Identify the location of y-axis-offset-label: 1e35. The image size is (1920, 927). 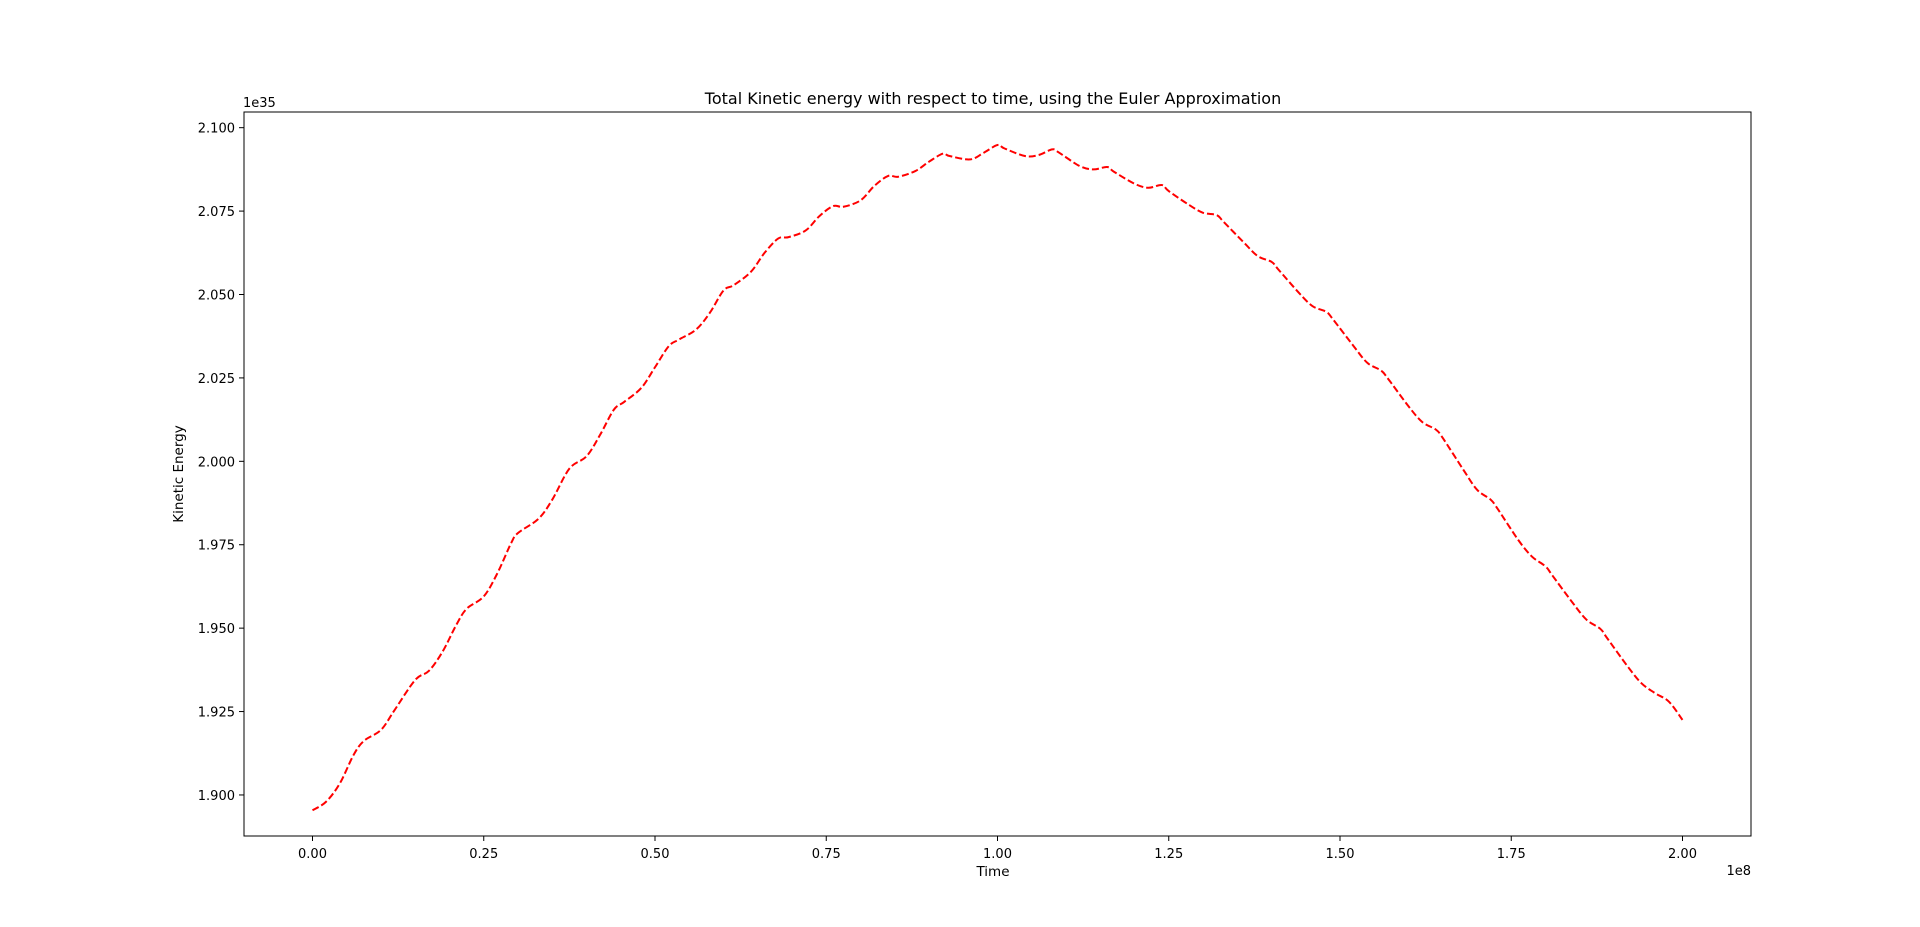
(259, 103).